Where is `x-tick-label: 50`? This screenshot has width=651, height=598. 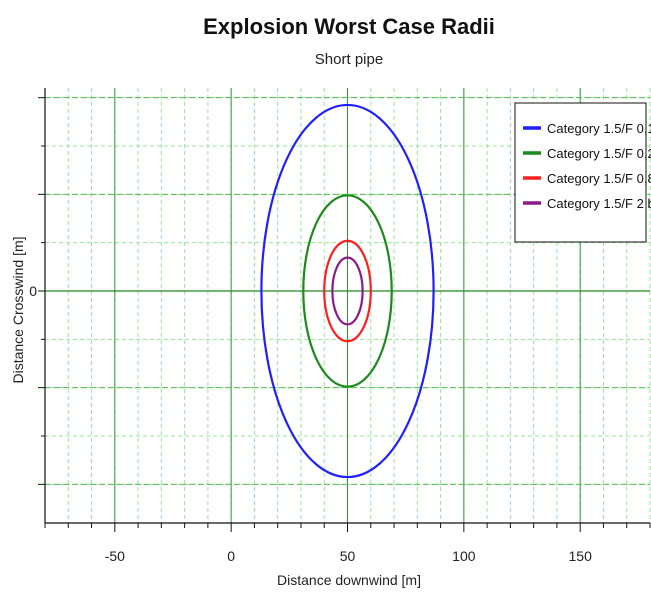
x-tick-label: 50 is located at coordinates (348, 556).